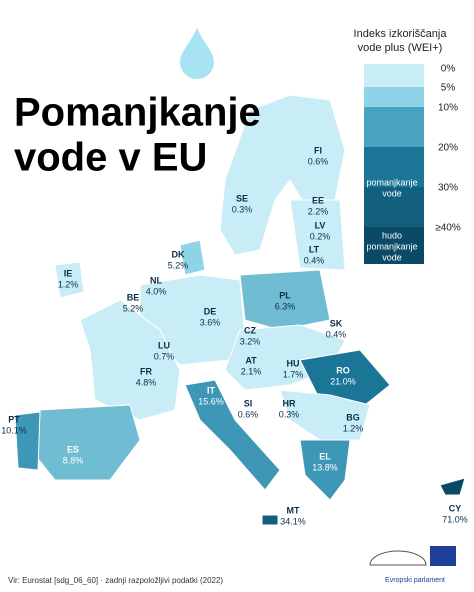 The height and width of the screenshot is (592, 474). I want to click on country-label: AT2.1%, so click(251, 365).